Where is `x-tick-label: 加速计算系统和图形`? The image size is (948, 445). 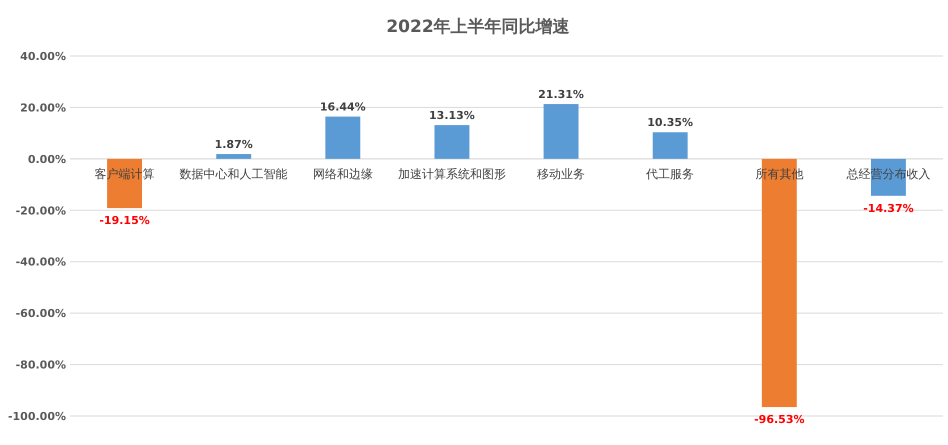
x-tick-label: 加速计算系统和图形 is located at coordinates (452, 173).